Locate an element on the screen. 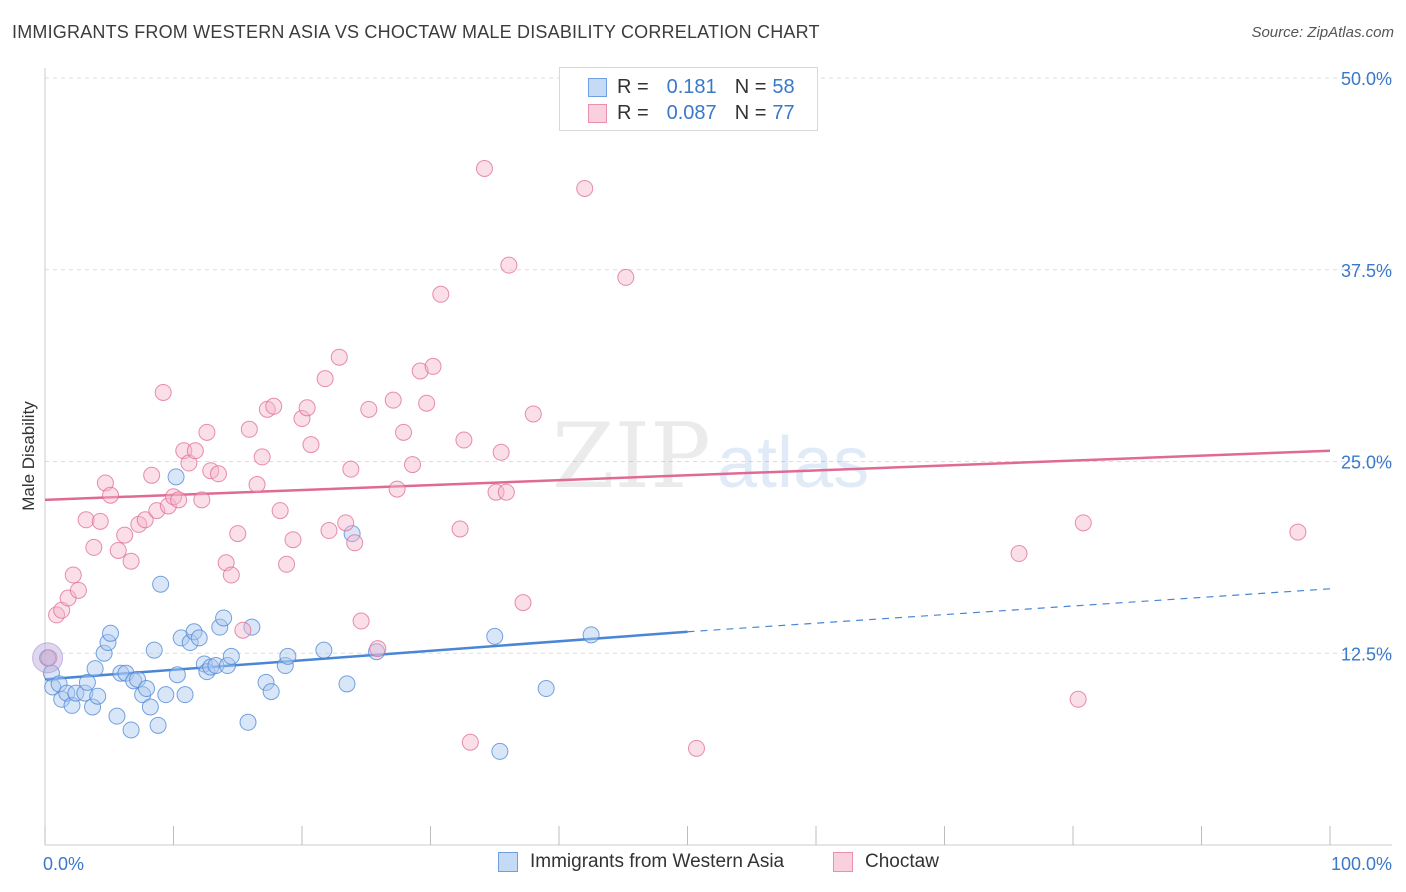 The width and height of the screenshot is (1406, 892). bottom-legend-western-asia: Immigrants from Western Asia is located at coordinates (641, 862).